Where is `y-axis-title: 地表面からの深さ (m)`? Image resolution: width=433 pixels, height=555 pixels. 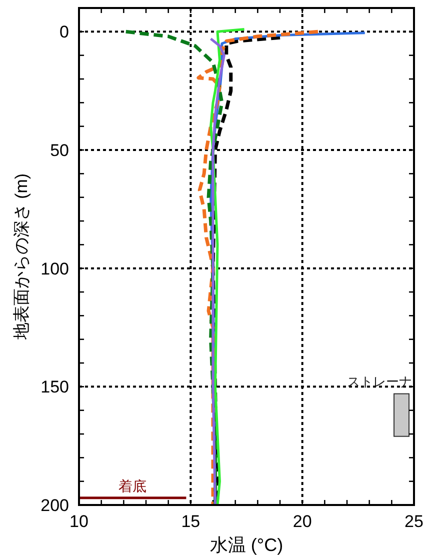 y-axis-title: 地表面からの深さ (m) is located at coordinates (21, 257).